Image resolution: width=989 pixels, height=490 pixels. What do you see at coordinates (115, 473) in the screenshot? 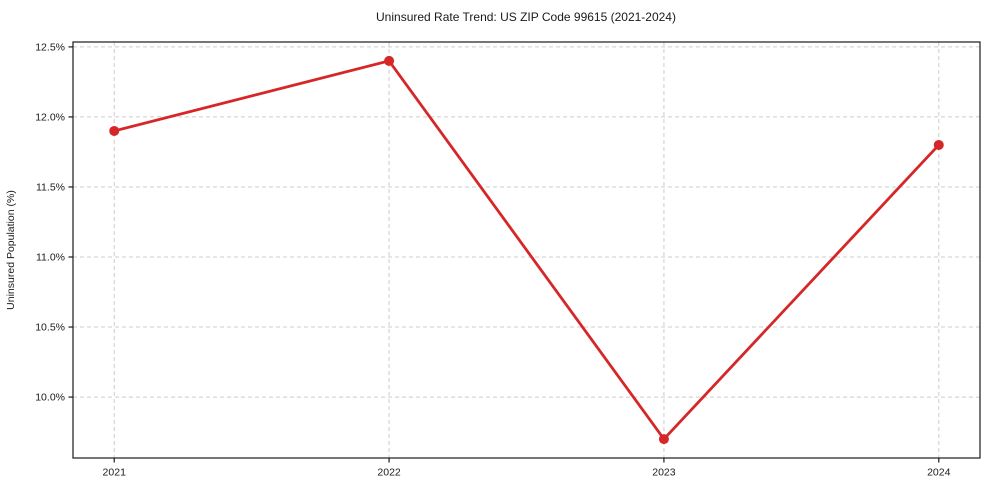
I see `x-tick-label: 2021` at bounding box center [115, 473].